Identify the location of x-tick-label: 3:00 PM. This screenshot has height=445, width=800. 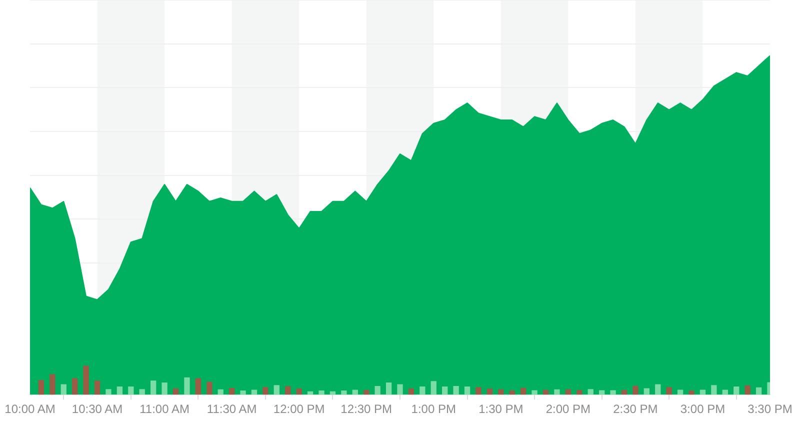
(703, 409).